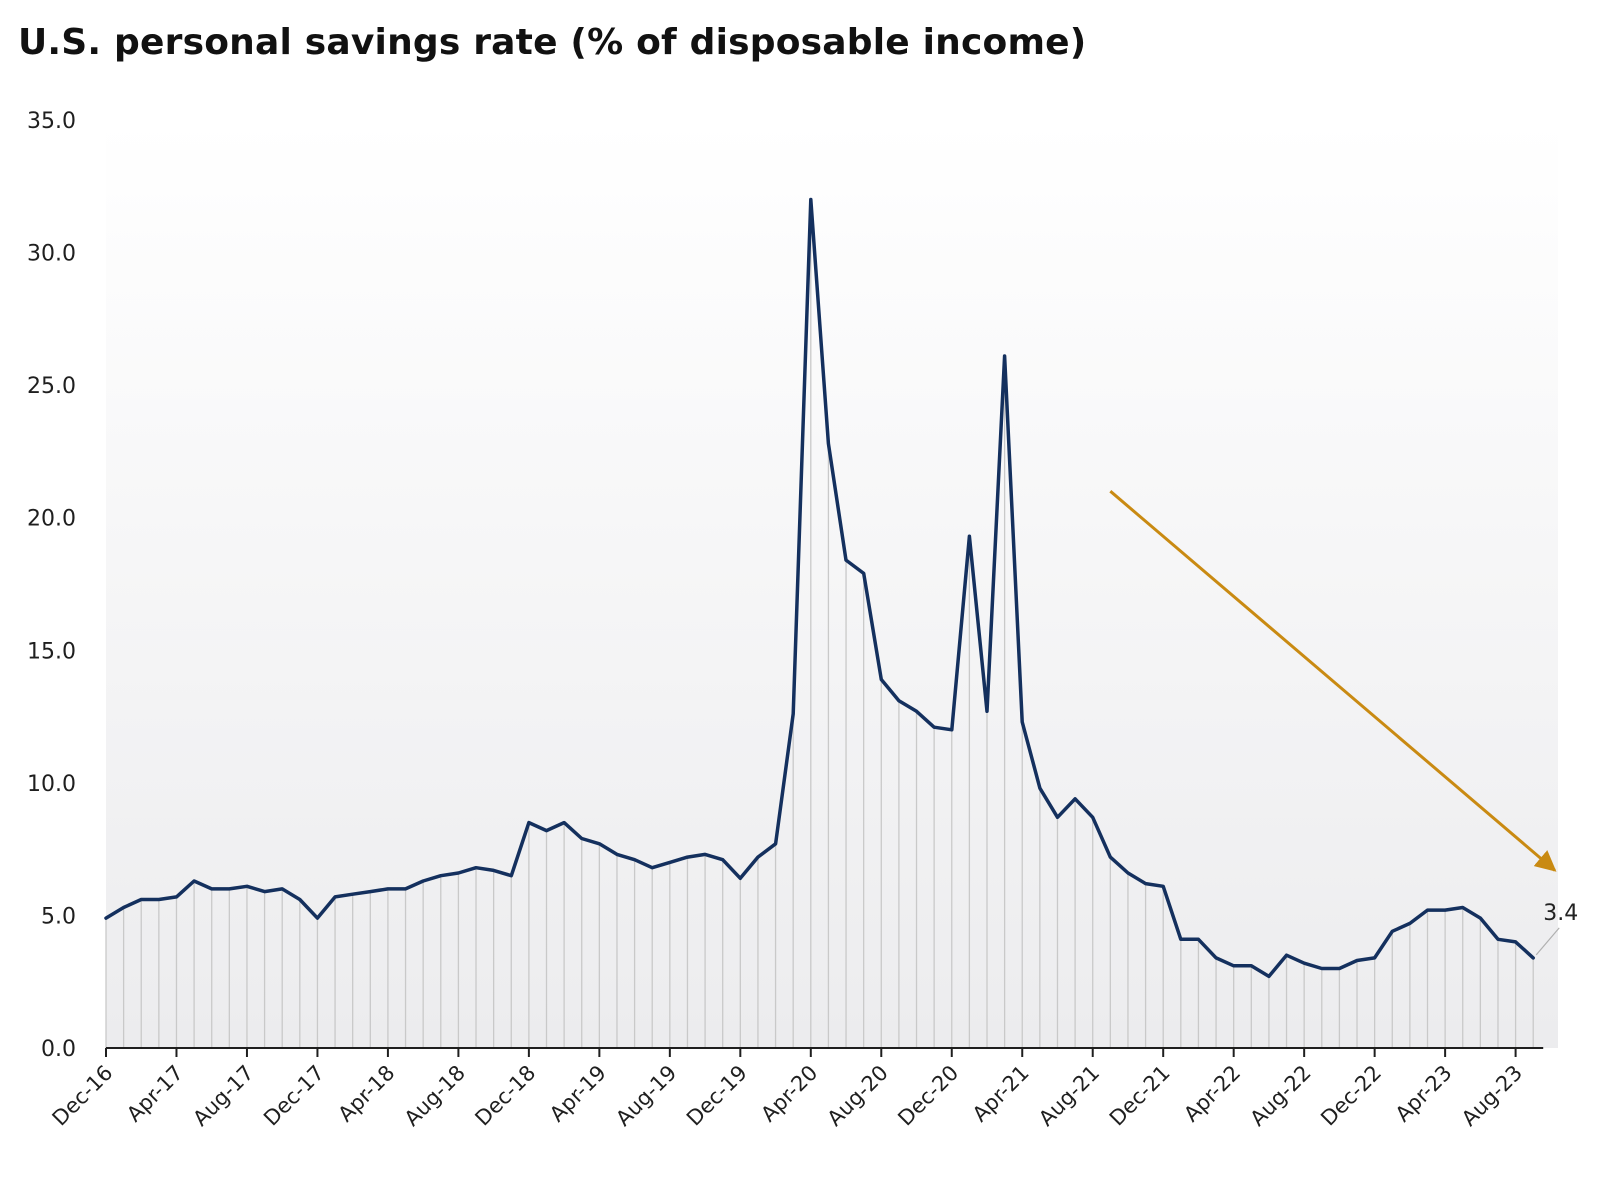  I want to click on x-tick-label: Apr-22, so click(1212, 1094).